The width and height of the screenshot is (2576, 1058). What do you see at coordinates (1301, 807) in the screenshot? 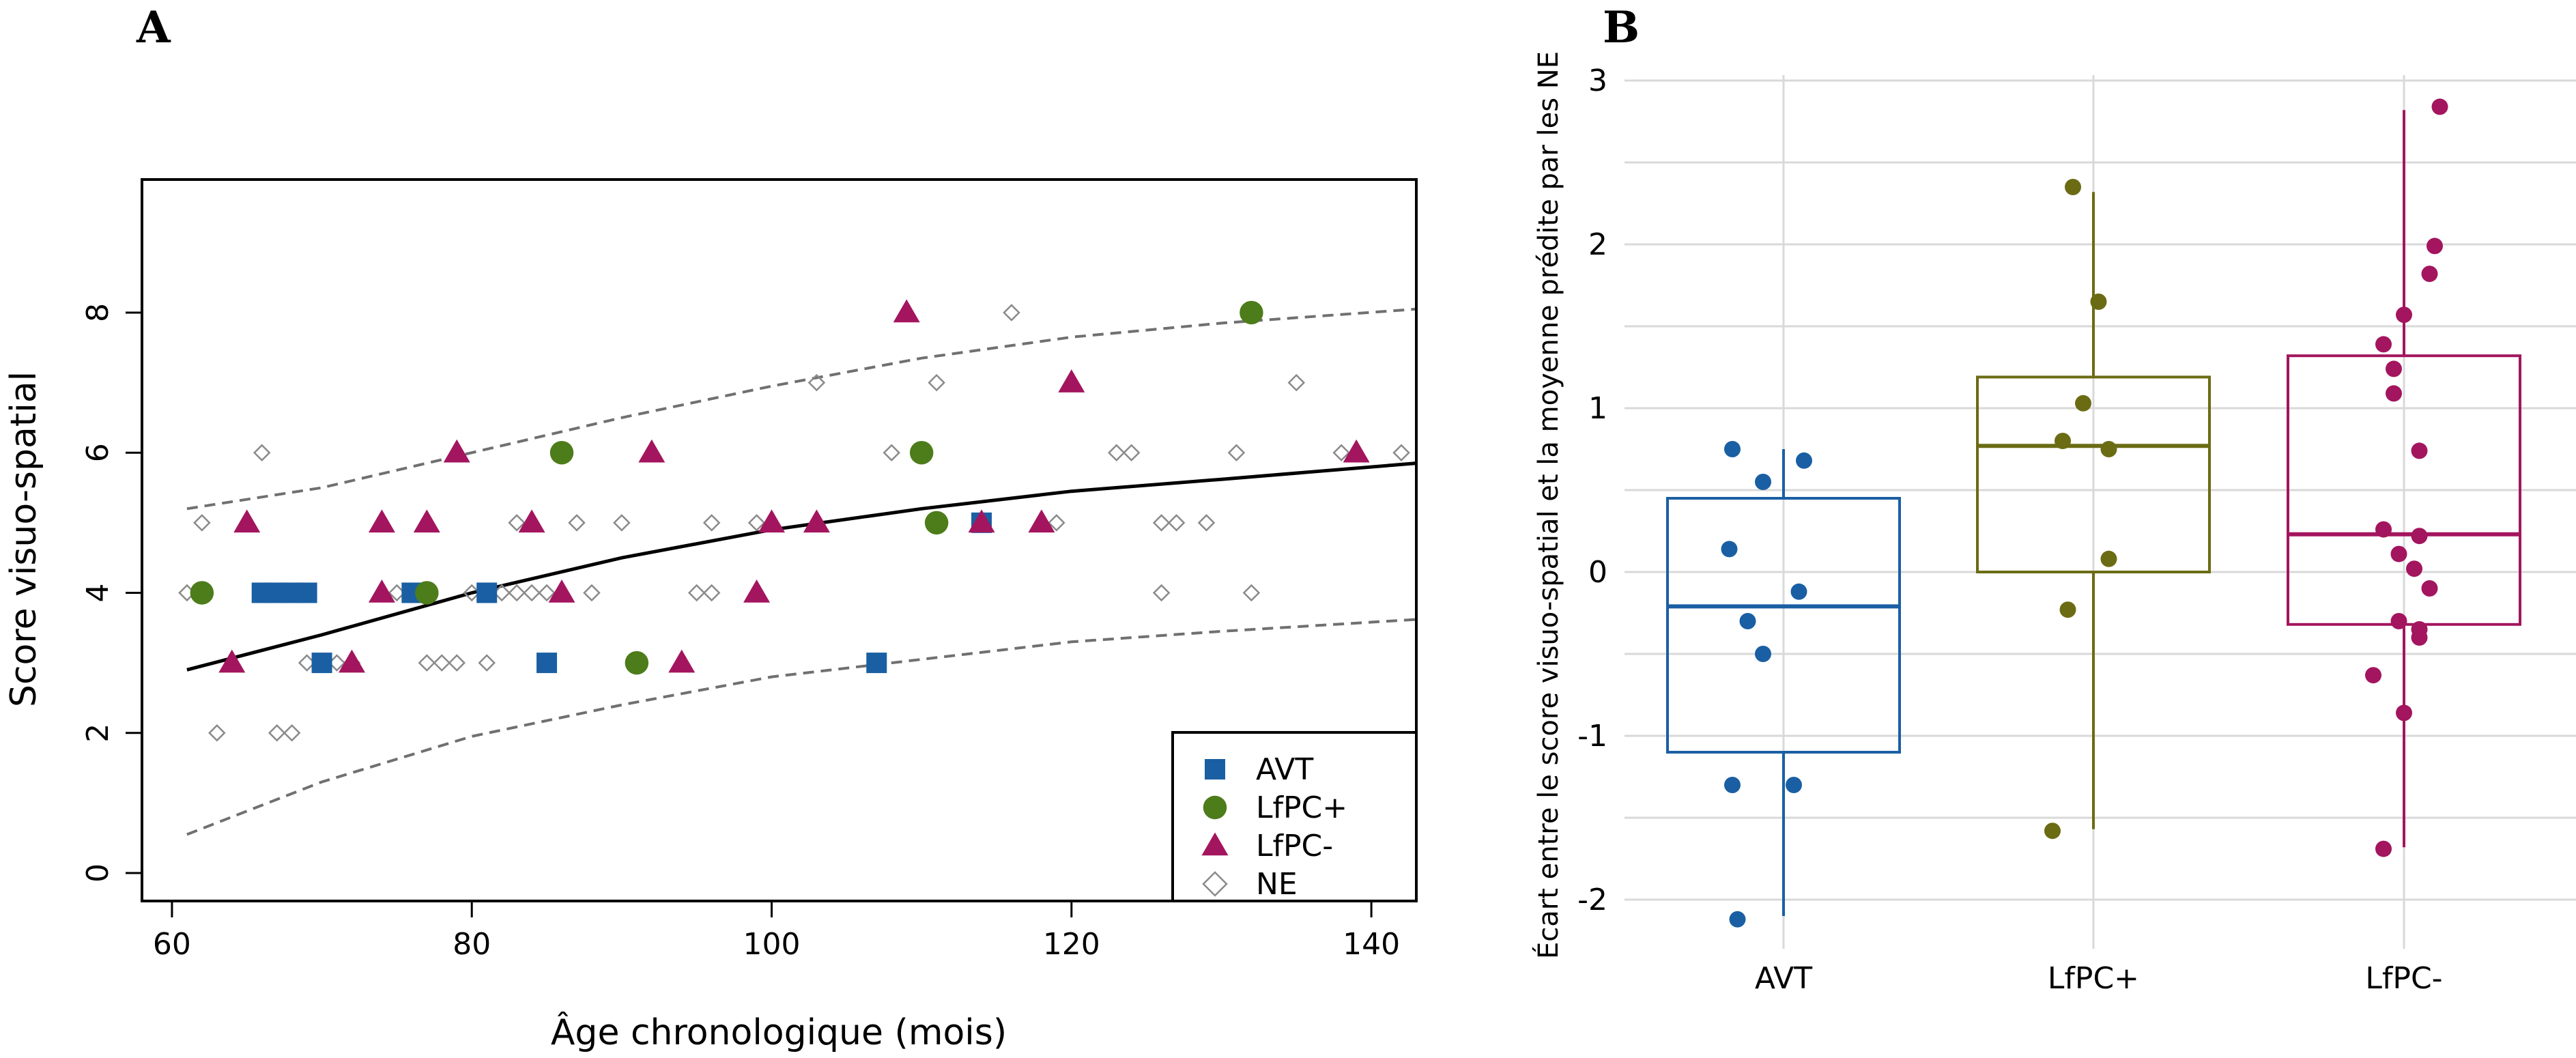
I see `legend-label: LfPC+` at bounding box center [1301, 807].